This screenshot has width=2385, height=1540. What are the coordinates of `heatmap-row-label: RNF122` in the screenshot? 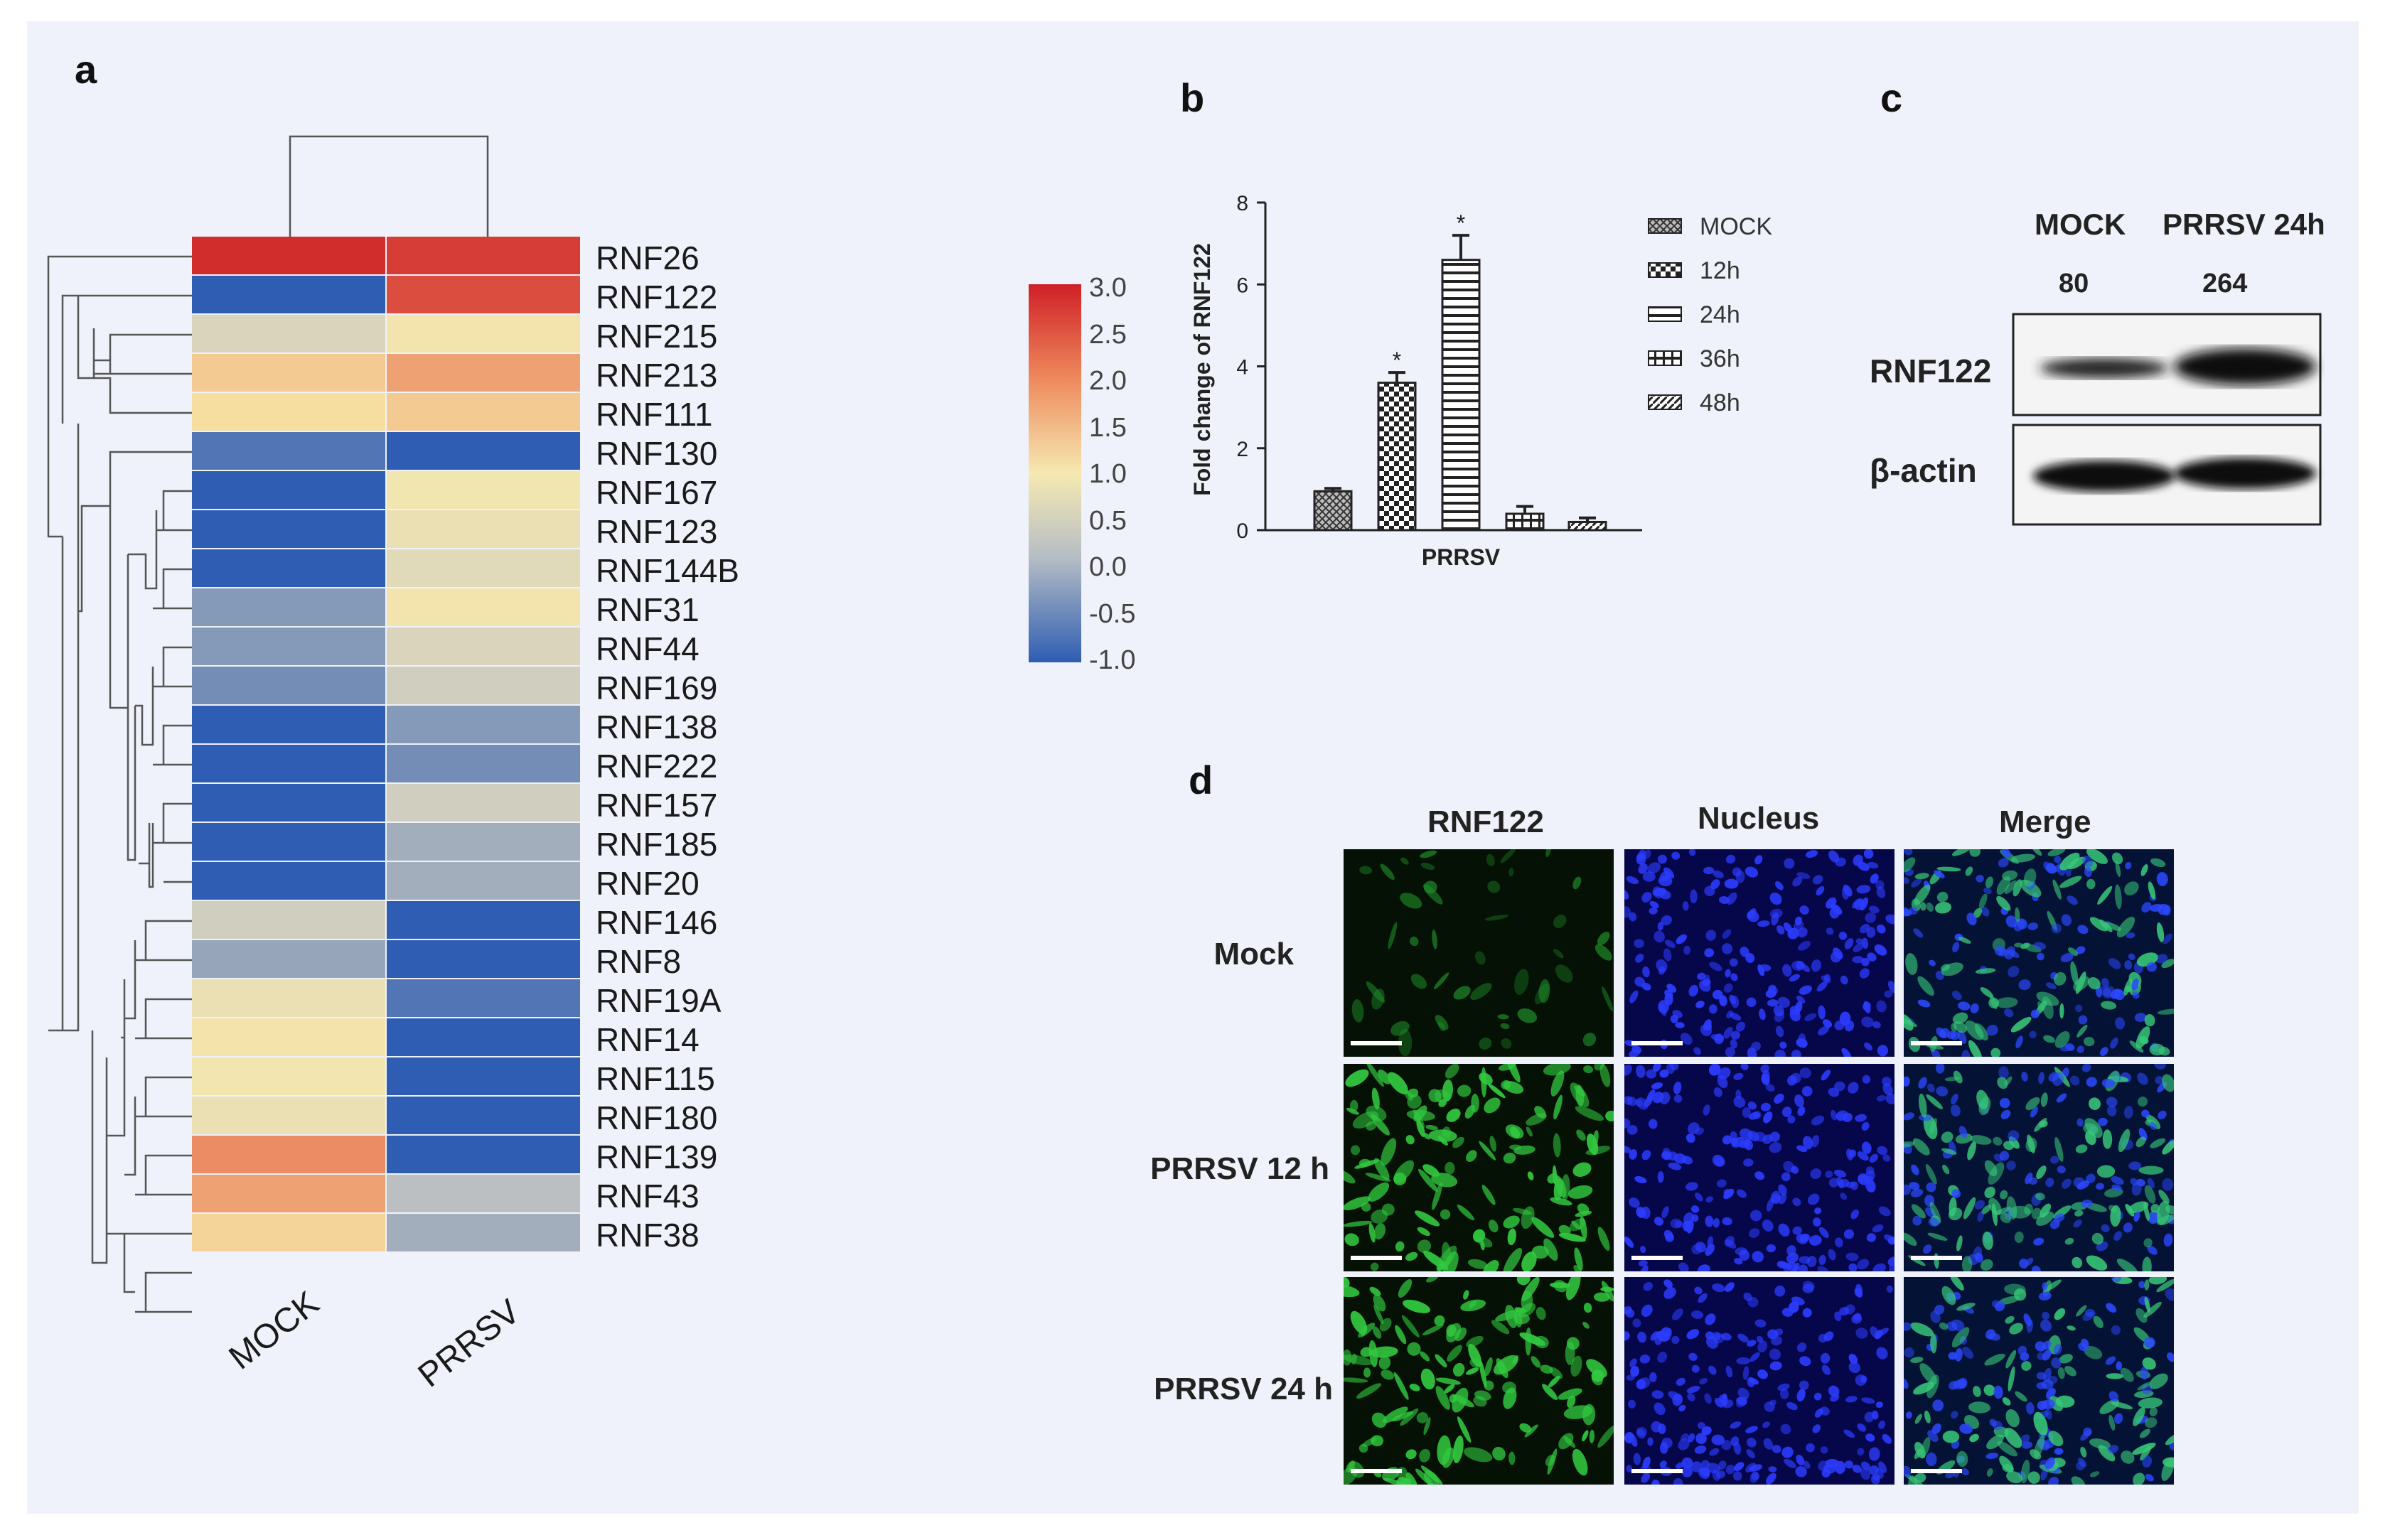 It's located at (657, 298).